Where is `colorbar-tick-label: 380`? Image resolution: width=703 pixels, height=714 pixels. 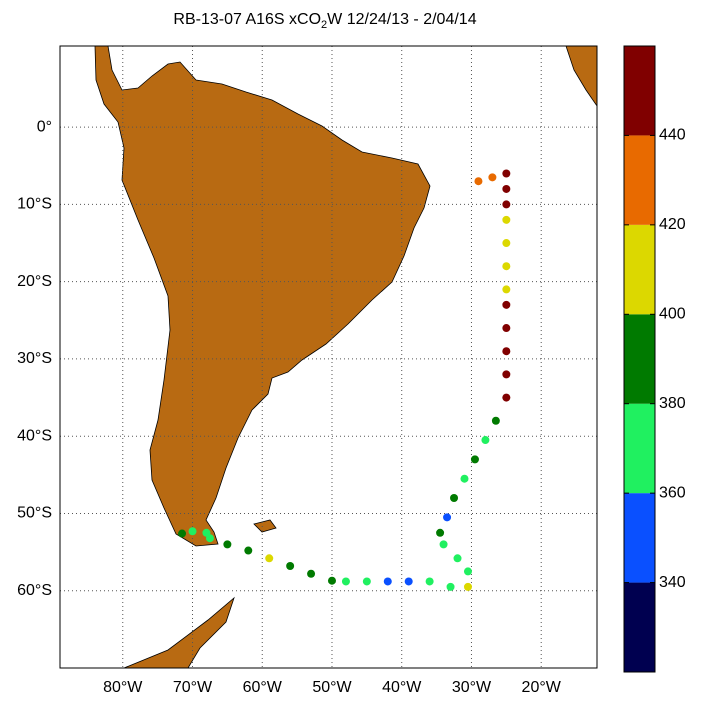 colorbar-tick-label: 380 is located at coordinates (672, 403).